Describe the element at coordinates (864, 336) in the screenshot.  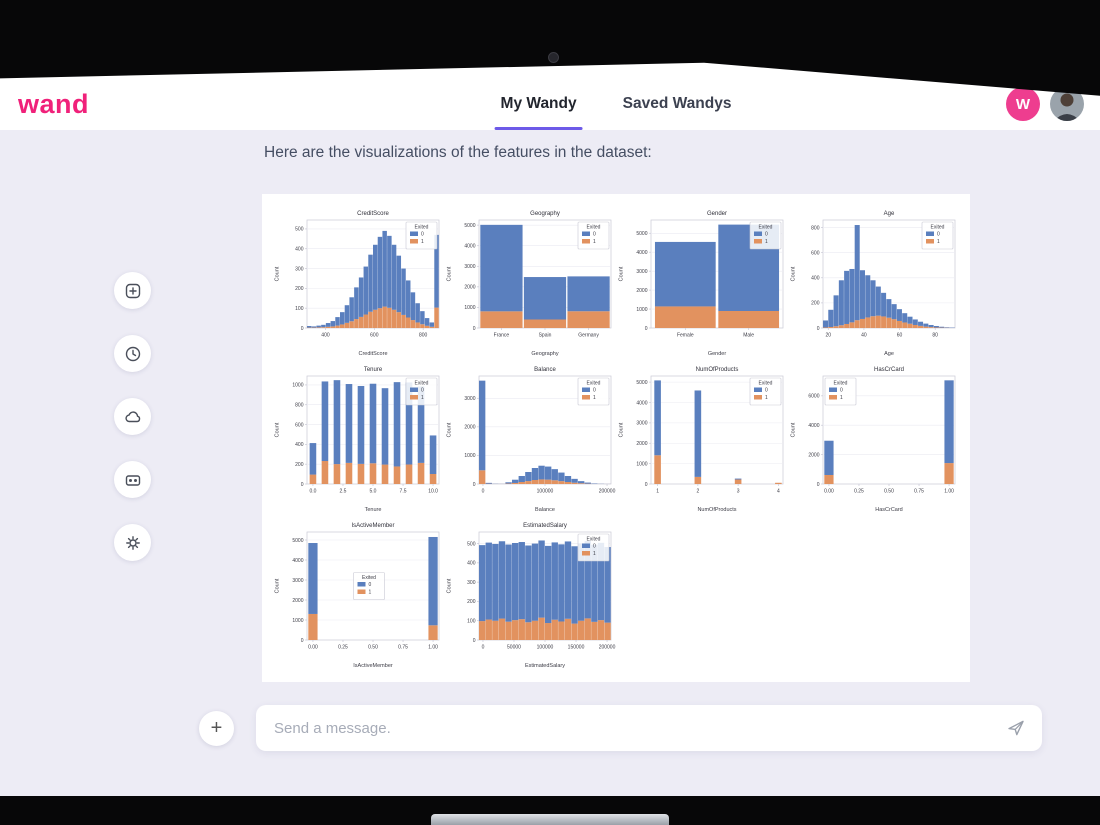
I see `svg-text: 40` at that location.